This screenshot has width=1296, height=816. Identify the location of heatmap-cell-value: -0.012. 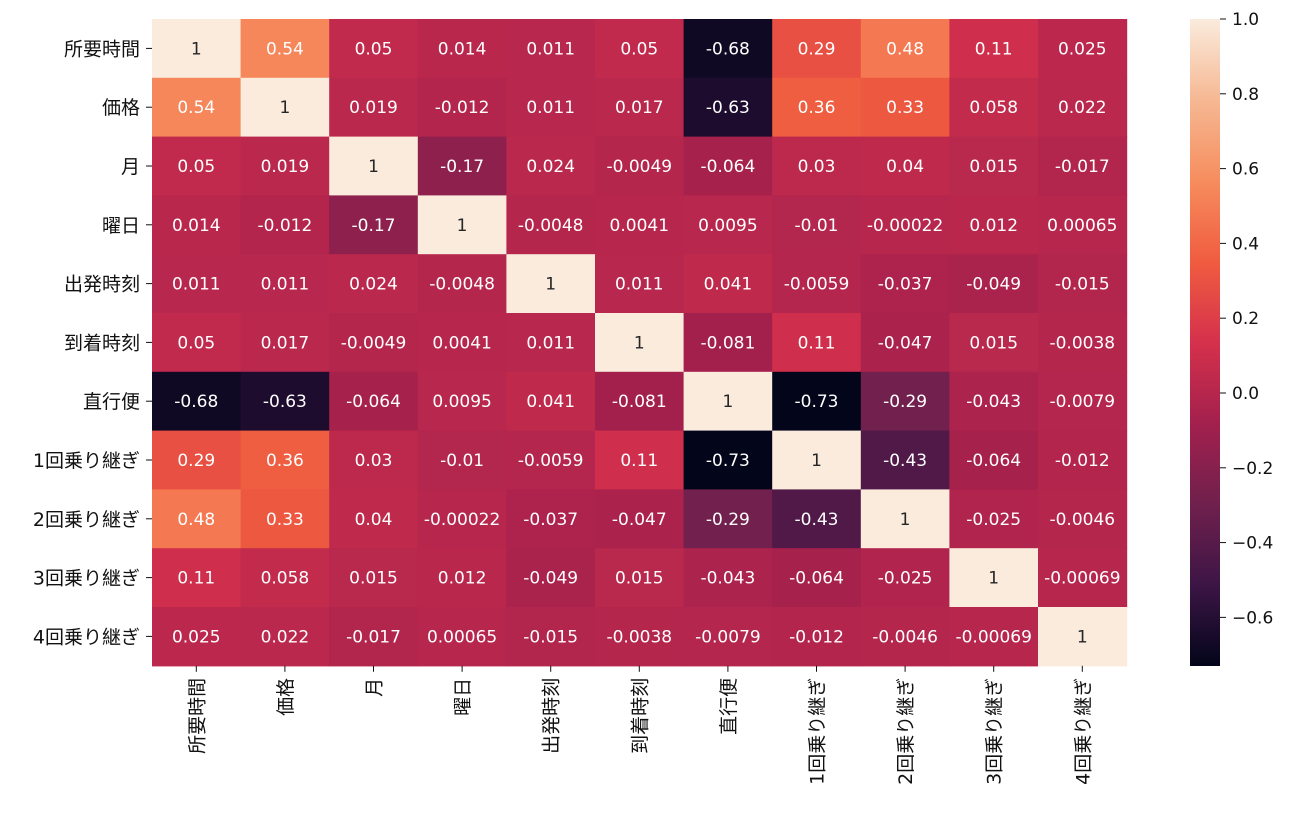
(816, 637).